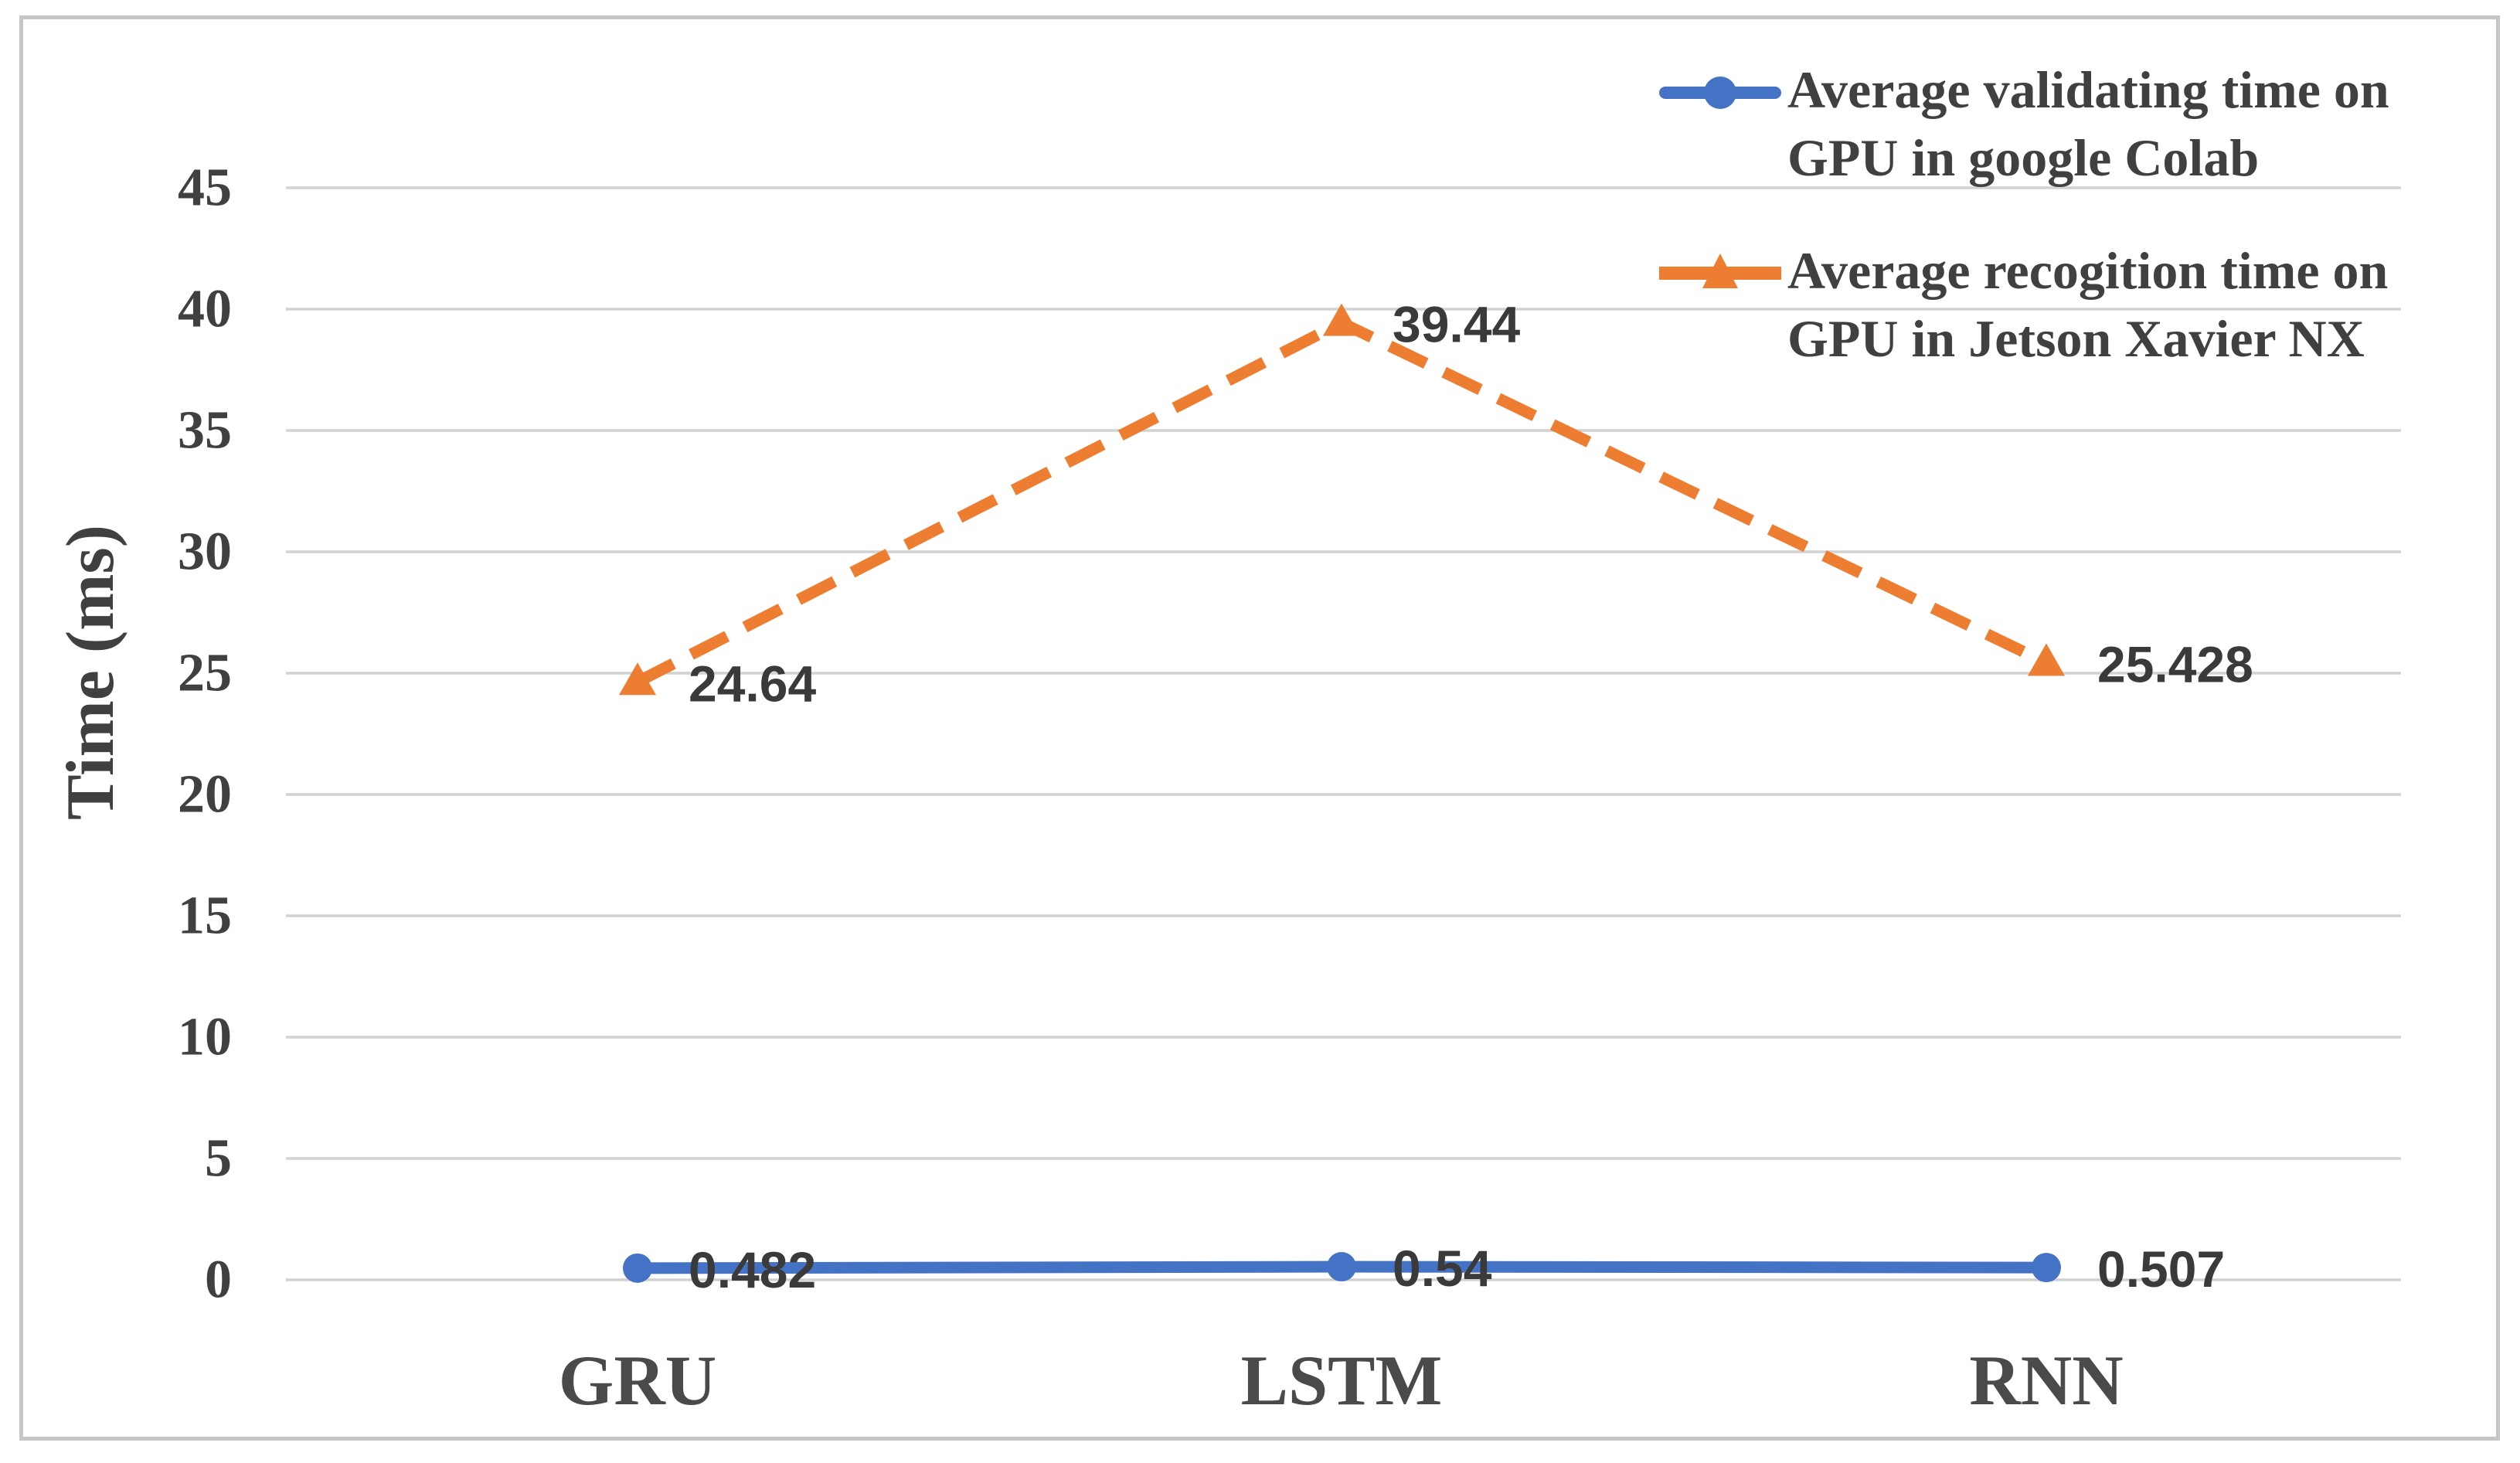 This screenshot has height=1463, width=2520. What do you see at coordinates (2046, 1381) in the screenshot?
I see `x-category-label: RNN` at bounding box center [2046, 1381].